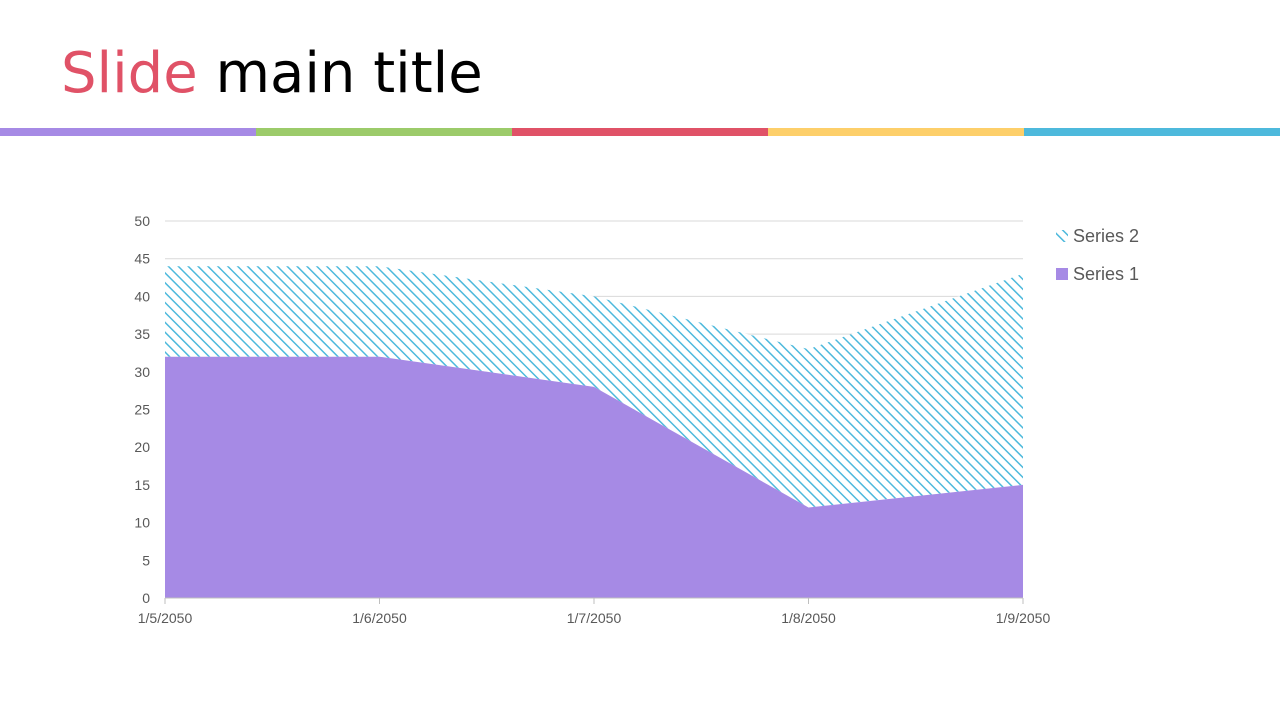  What do you see at coordinates (165, 618) in the screenshot?
I see `x-tick-label: 1/5/2050` at bounding box center [165, 618].